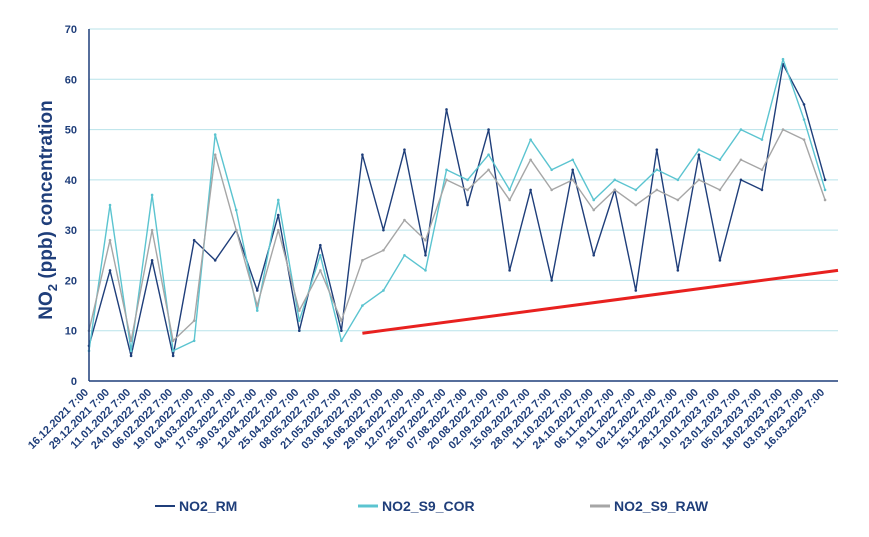 This screenshot has width=869, height=537. Describe the element at coordinates (208, 506) in the screenshot. I see `legend-label-NO2_RM: NO2_RM` at that location.